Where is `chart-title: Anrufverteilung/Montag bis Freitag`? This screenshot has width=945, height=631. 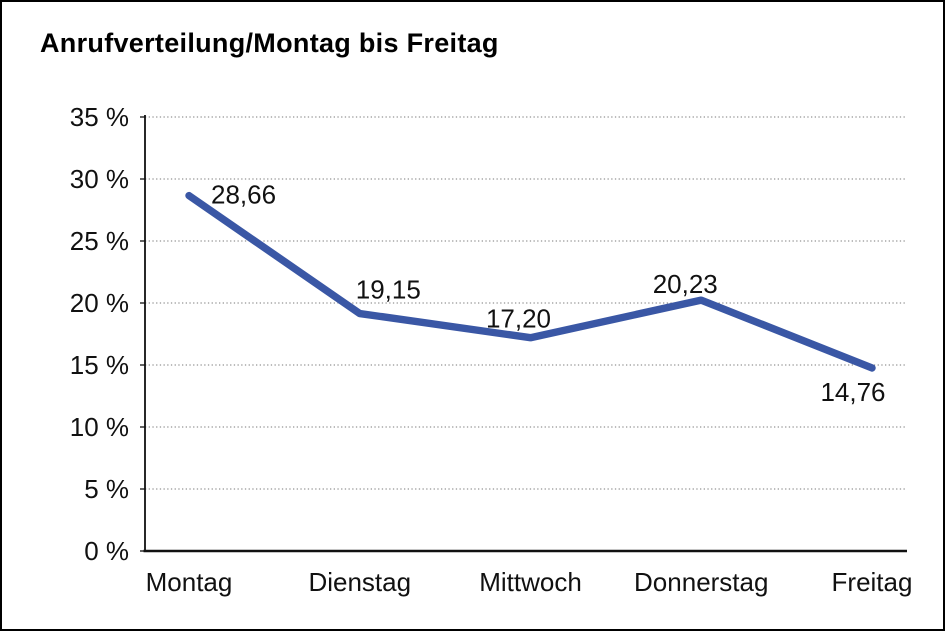 chart-title: Anrufverteilung/Montag bis Freitag is located at coordinates (269, 43).